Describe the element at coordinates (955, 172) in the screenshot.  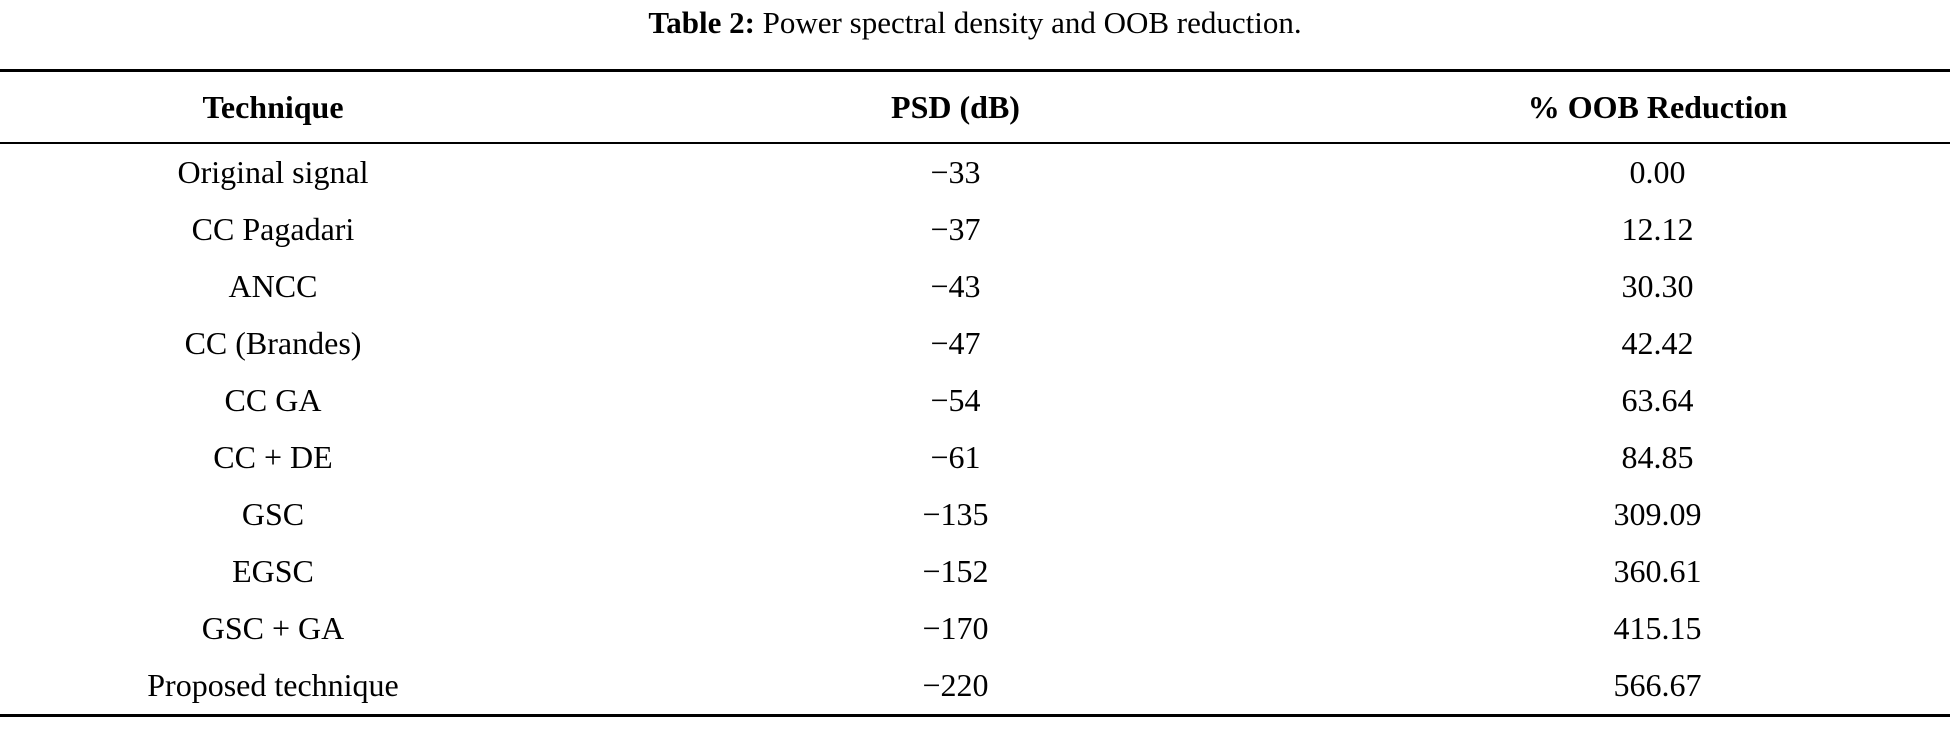
I see `cell-psd-db: −33` at that location.